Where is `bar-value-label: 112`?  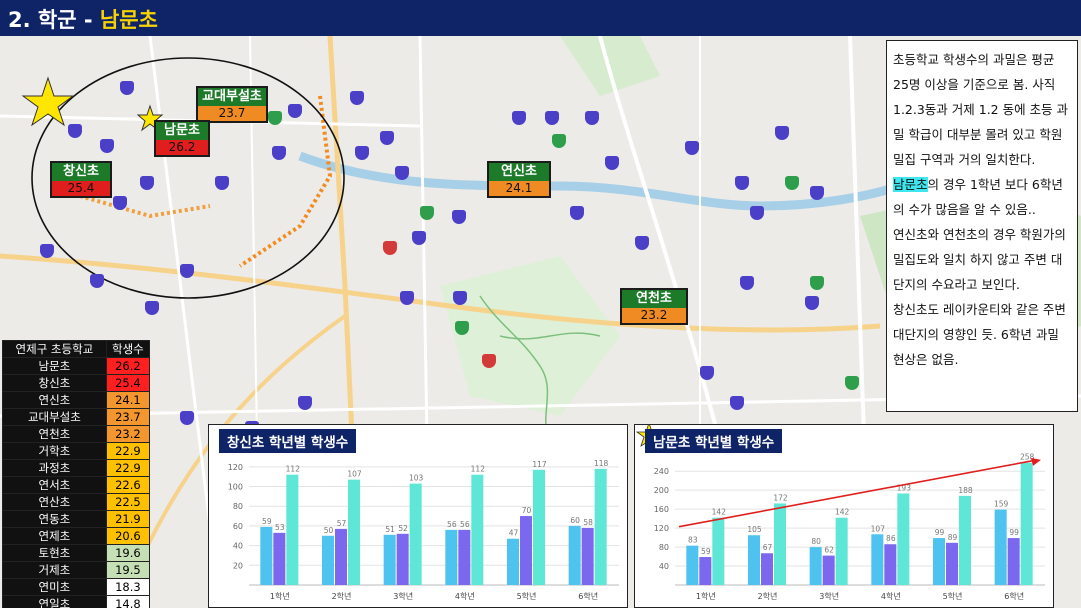 bar-value-label: 112 is located at coordinates (293, 469).